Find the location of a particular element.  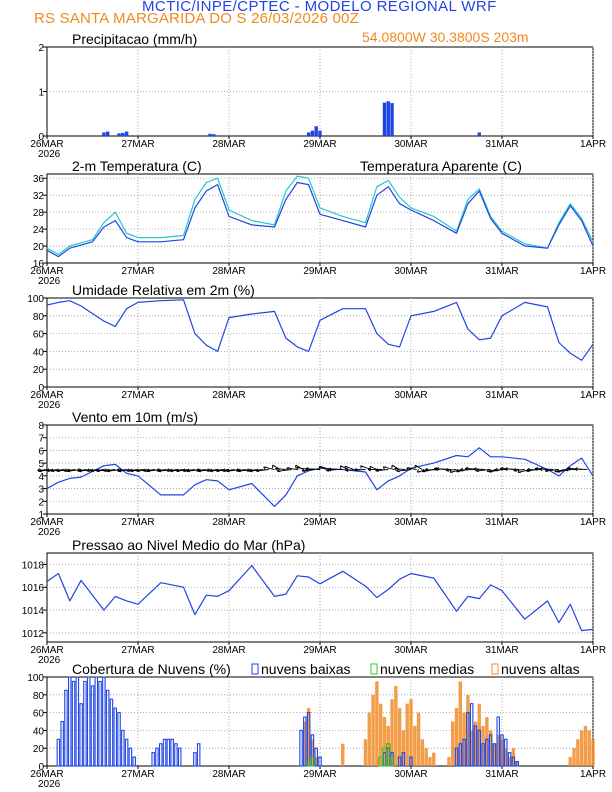

y-tick-label: 24 is located at coordinates (39, 230).